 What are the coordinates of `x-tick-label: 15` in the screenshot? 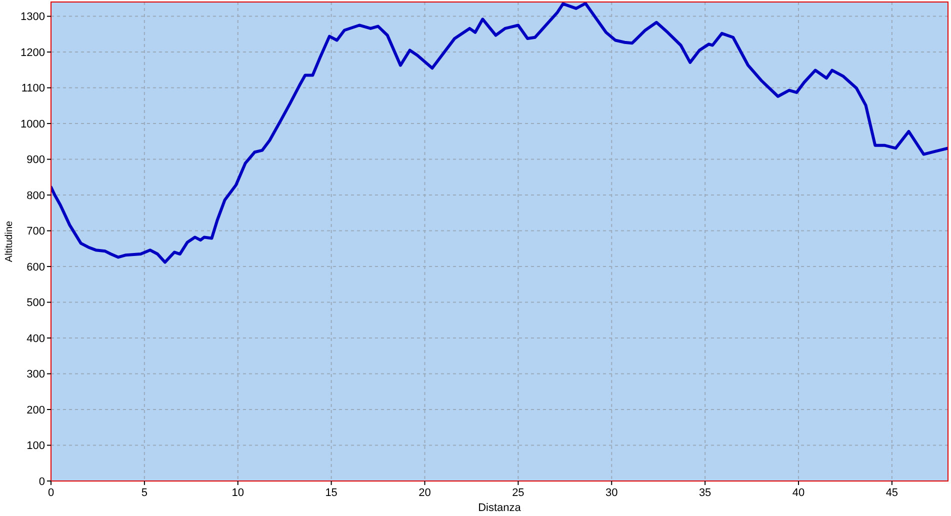 It's located at (331, 493).